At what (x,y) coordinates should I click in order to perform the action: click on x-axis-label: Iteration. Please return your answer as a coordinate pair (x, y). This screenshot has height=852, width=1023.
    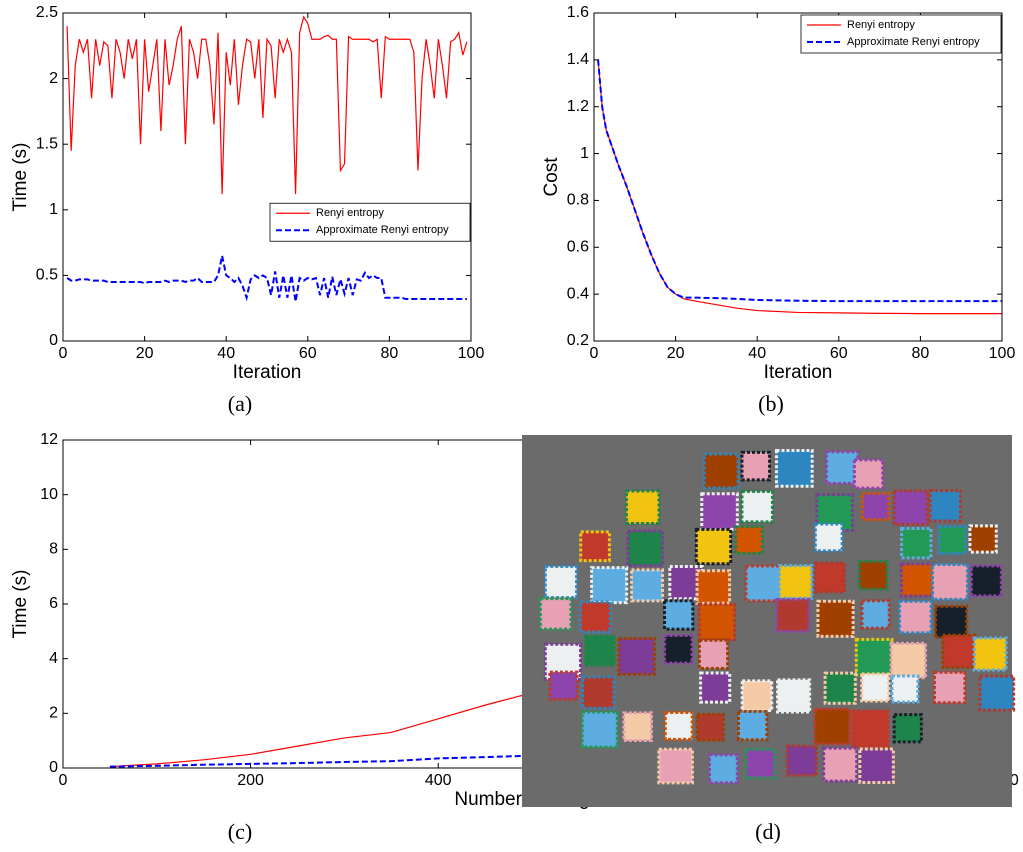
    Looking at the image, I should click on (267, 372).